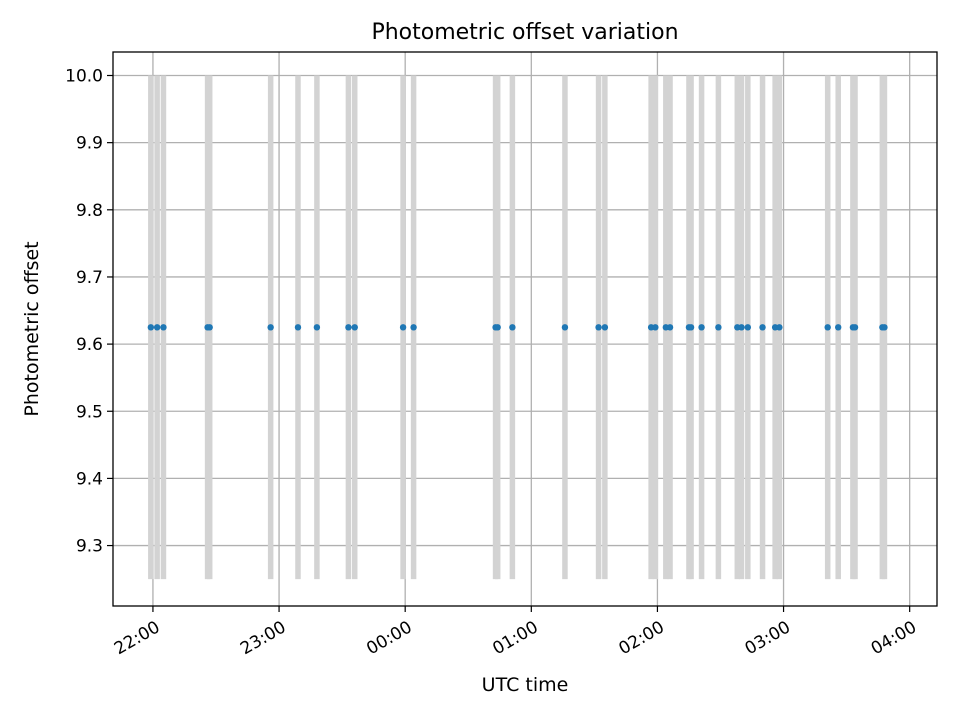  I want to click on x-tick-label: 23:00, so click(263, 638).